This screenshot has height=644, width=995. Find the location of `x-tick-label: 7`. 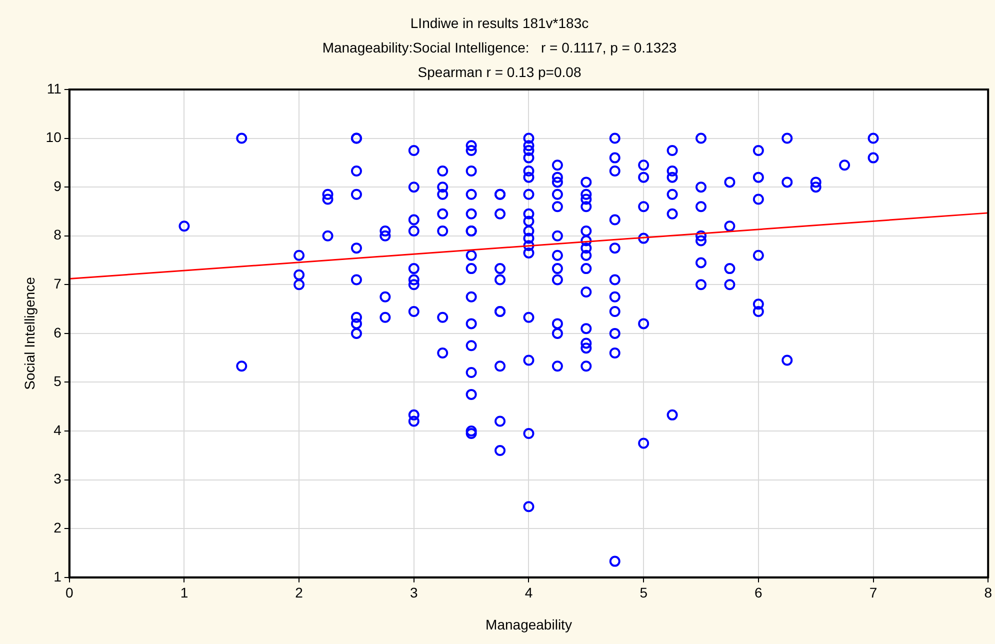

x-tick-label: 7 is located at coordinates (873, 592).